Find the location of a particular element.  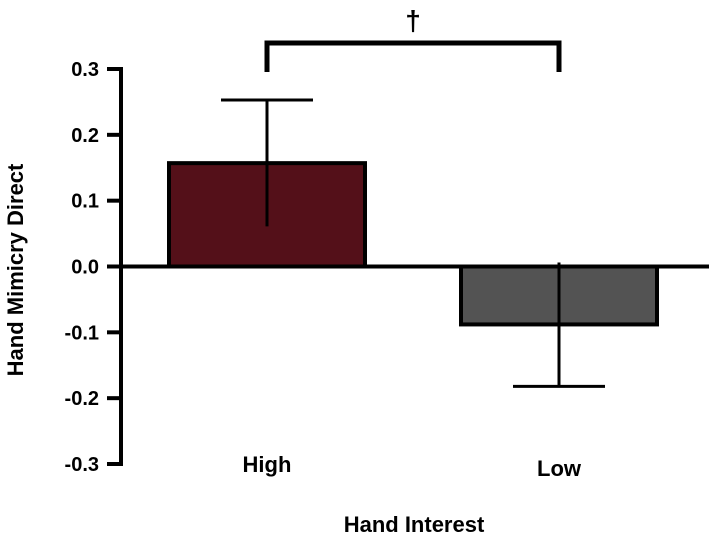

significance-bracket: † is located at coordinates (413, 38).